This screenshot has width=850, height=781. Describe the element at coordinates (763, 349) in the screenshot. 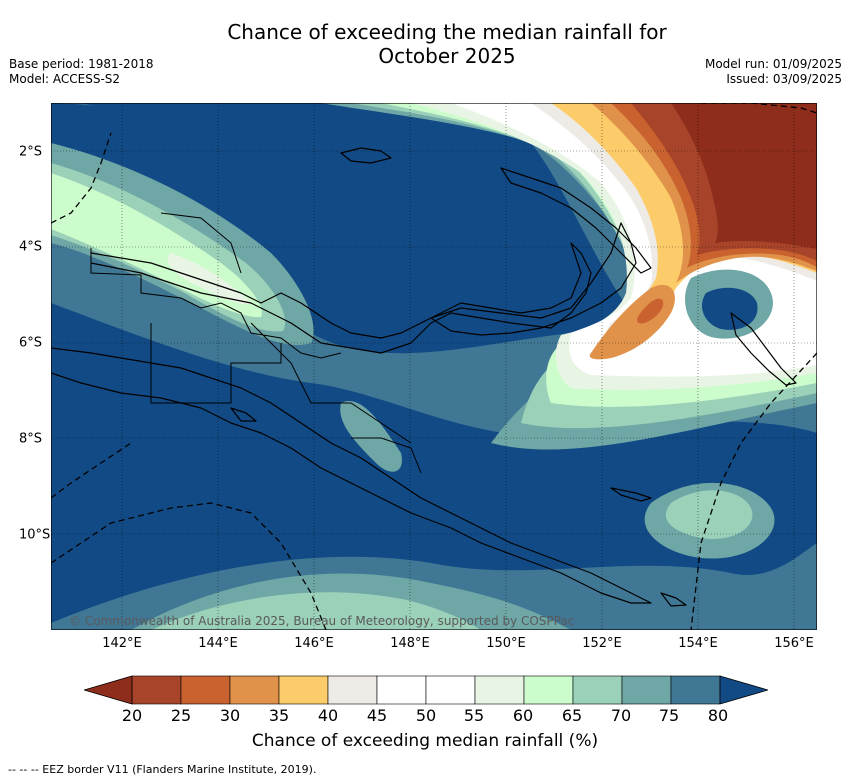

I see `bougainville-coast` at that location.